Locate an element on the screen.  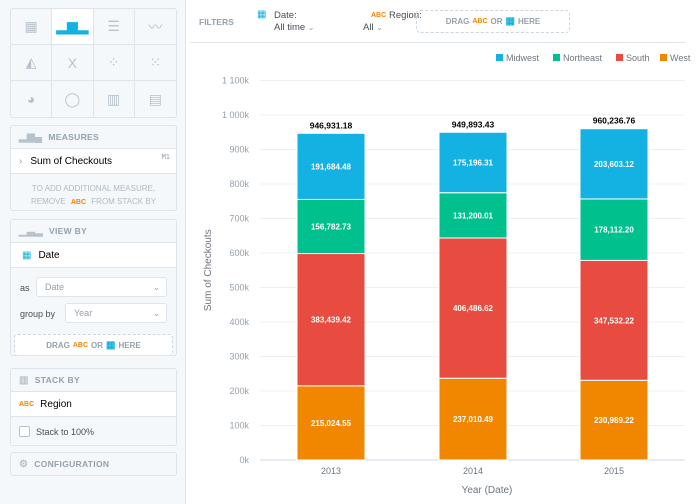
bubble-chart-icon: ⁙ is located at coordinates (155, 63).